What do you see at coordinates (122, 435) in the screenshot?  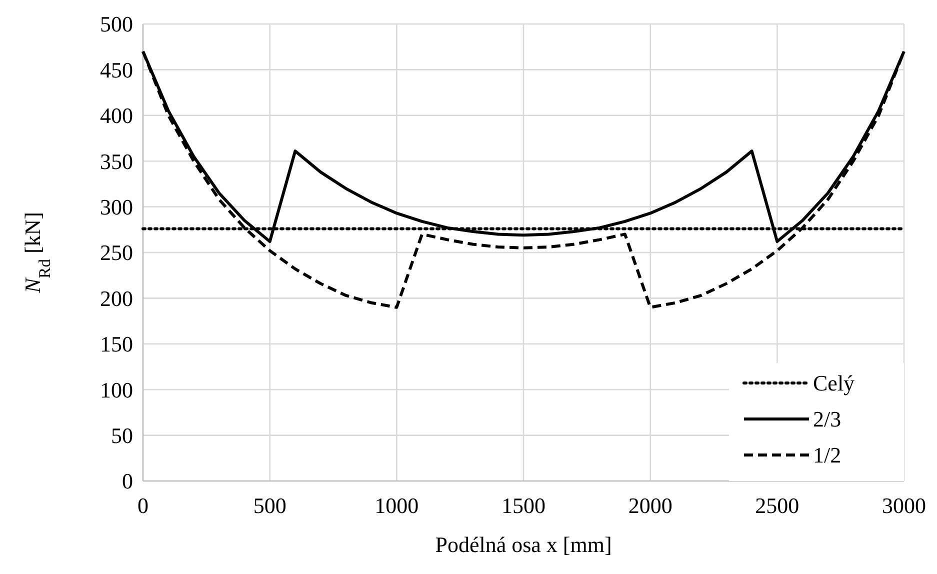 I see `y-tick-label: 50` at bounding box center [122, 435].